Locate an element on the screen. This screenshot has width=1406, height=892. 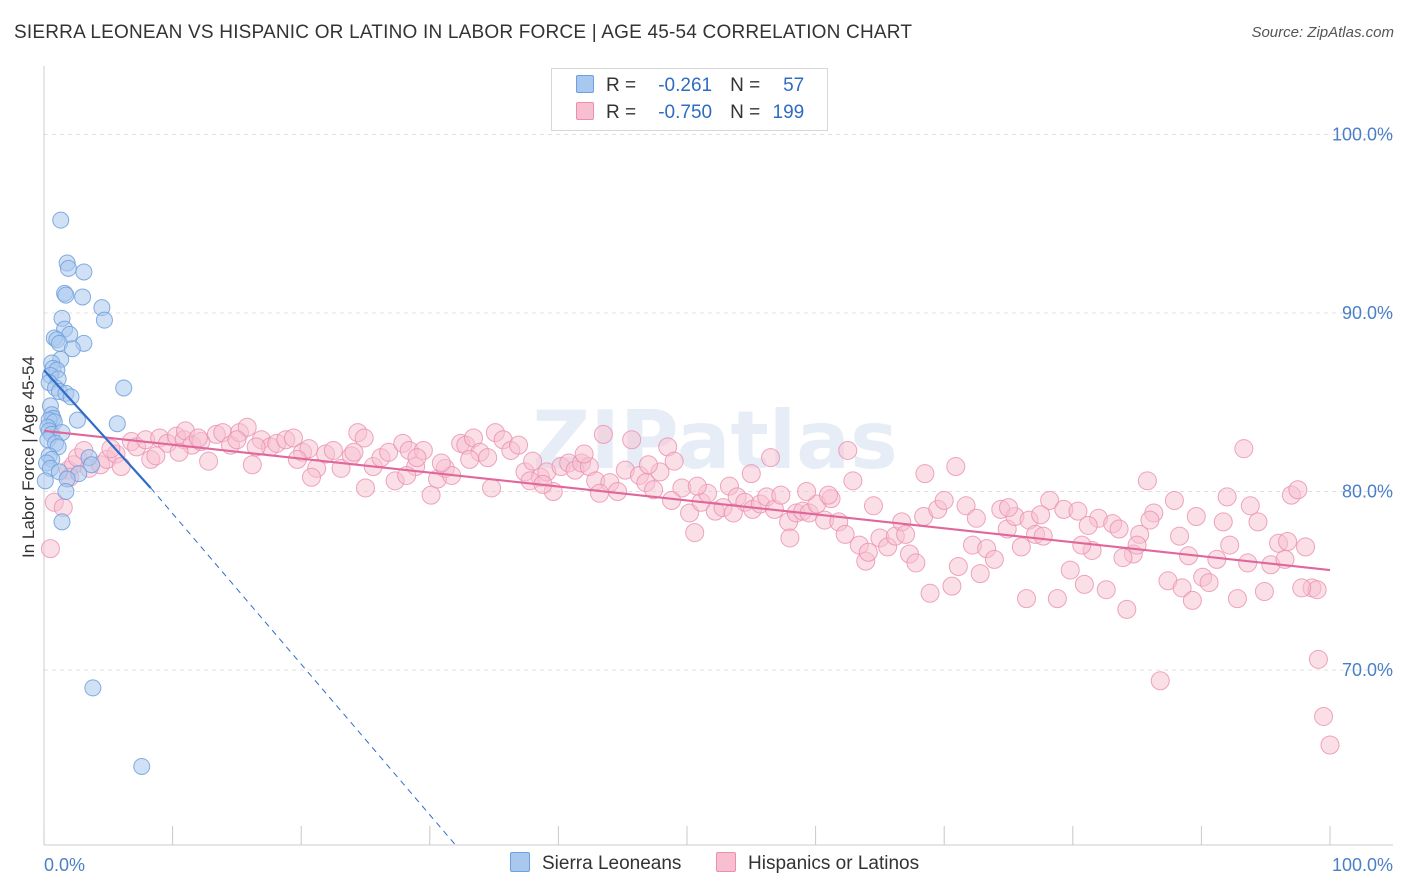
legend-r-value: -0.261 is located at coordinates (685, 85).